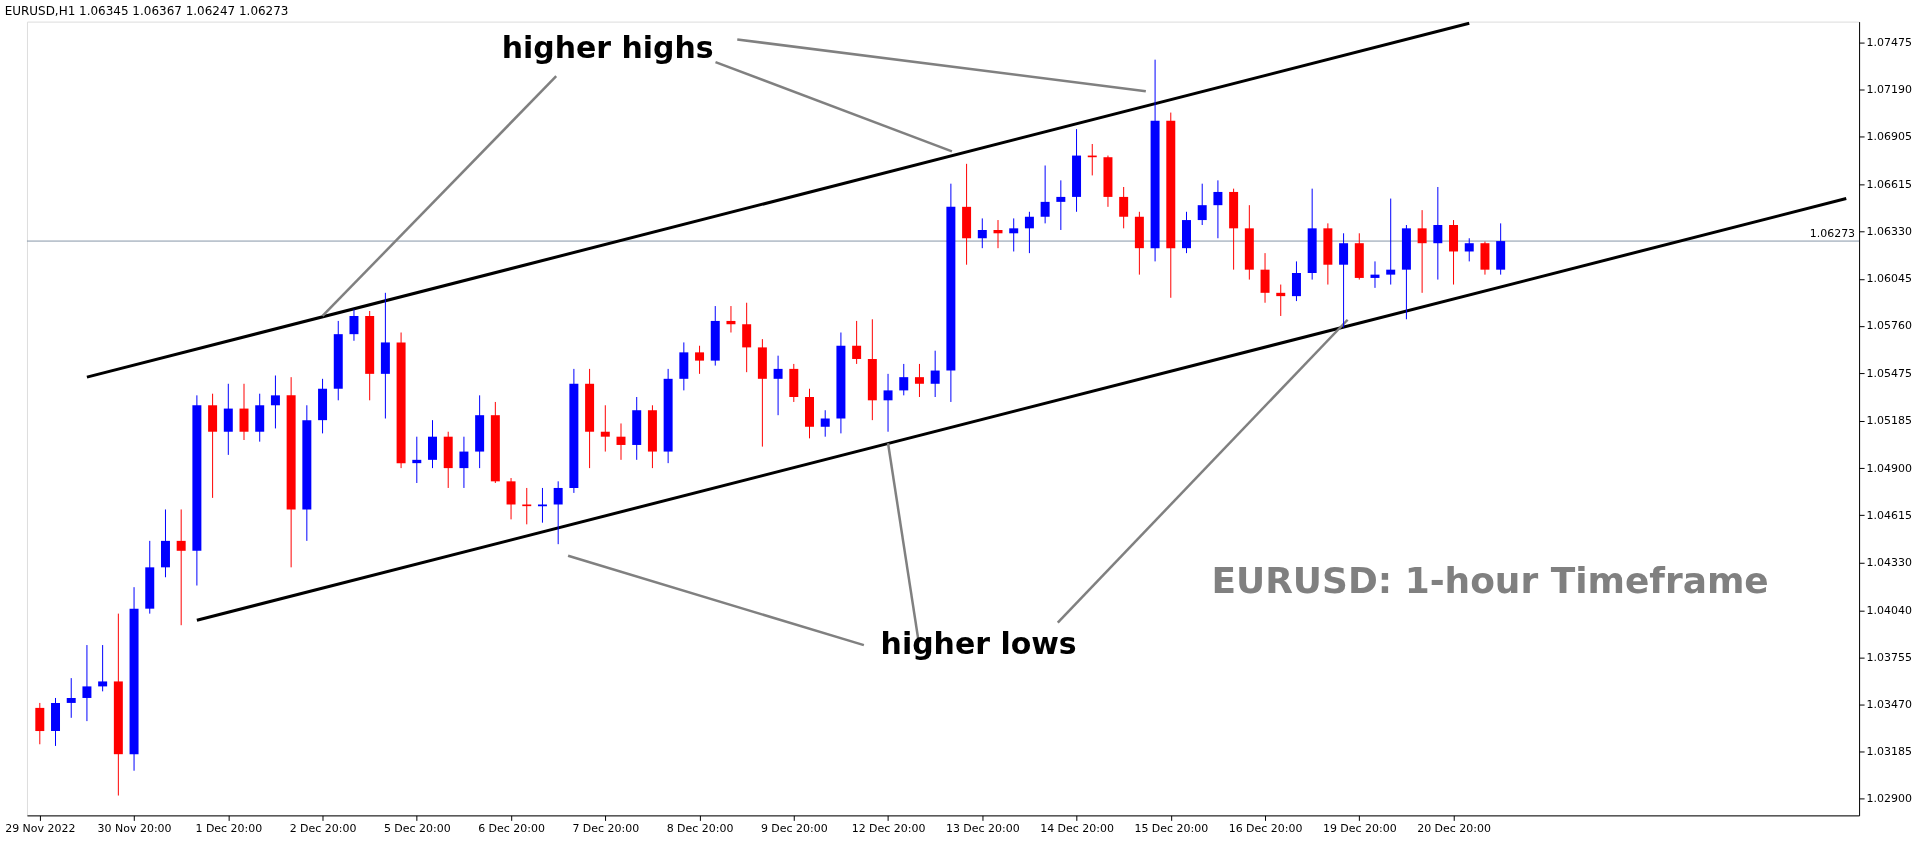  What do you see at coordinates (1359, 828) in the screenshot?
I see `x-tick-label: 19 Dec 20:00` at bounding box center [1359, 828].